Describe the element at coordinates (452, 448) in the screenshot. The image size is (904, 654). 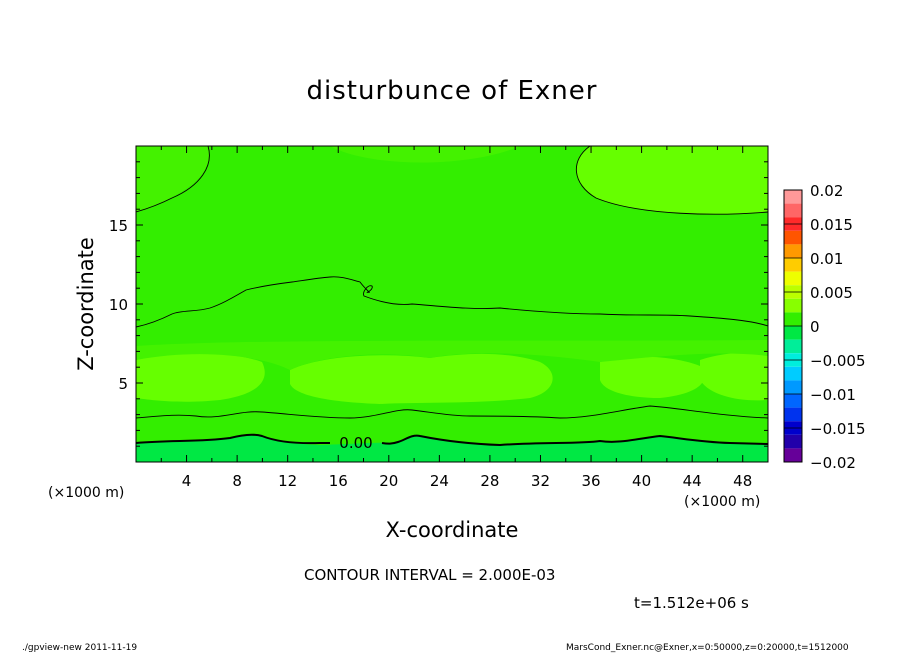
I see `field-region-negative` at that location.